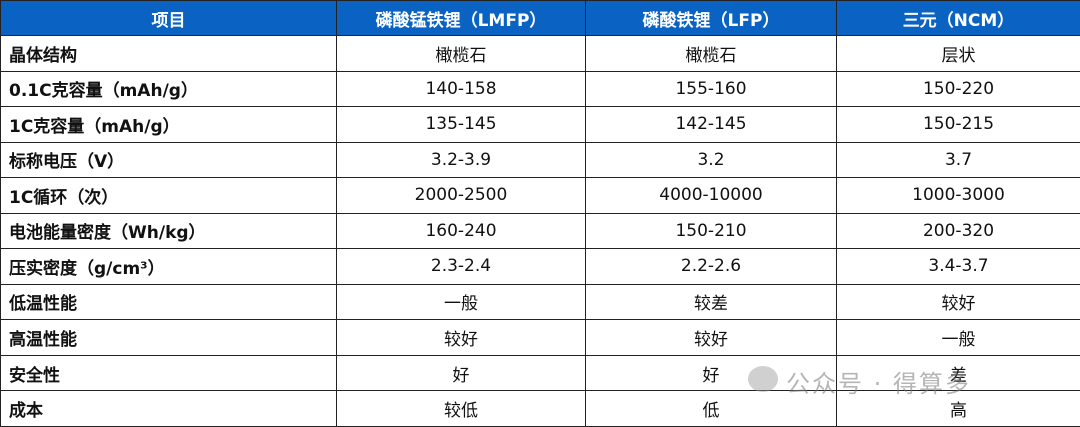 The image size is (1080, 427). I want to click on header-cell: 三元（NCM）, so click(958, 18).